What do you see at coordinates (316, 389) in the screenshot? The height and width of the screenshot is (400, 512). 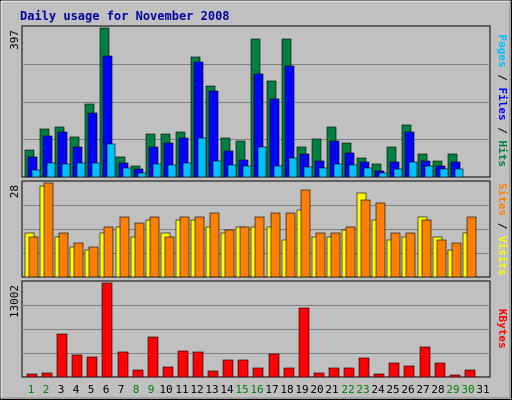 I see `x-tick-label-day-20: 20` at bounding box center [316, 389].